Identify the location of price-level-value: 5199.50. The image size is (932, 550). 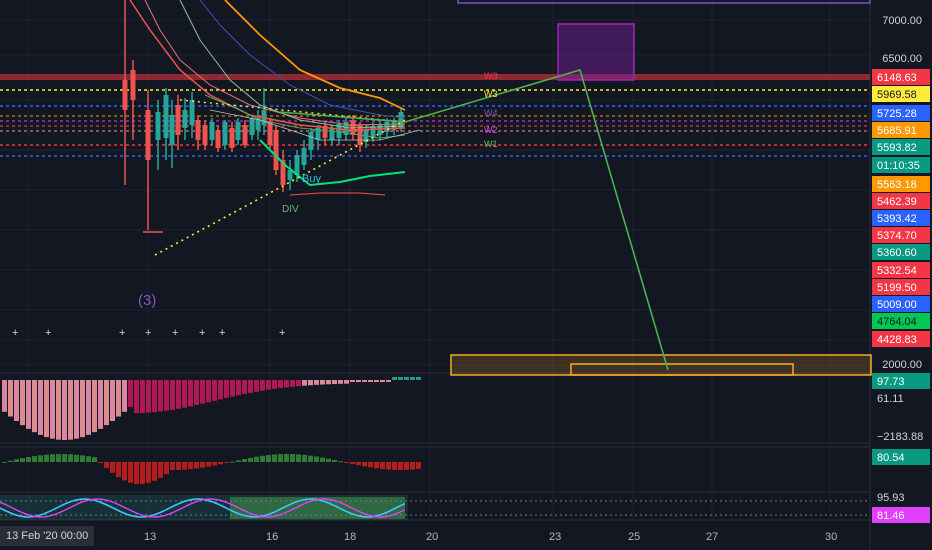
(897, 288).